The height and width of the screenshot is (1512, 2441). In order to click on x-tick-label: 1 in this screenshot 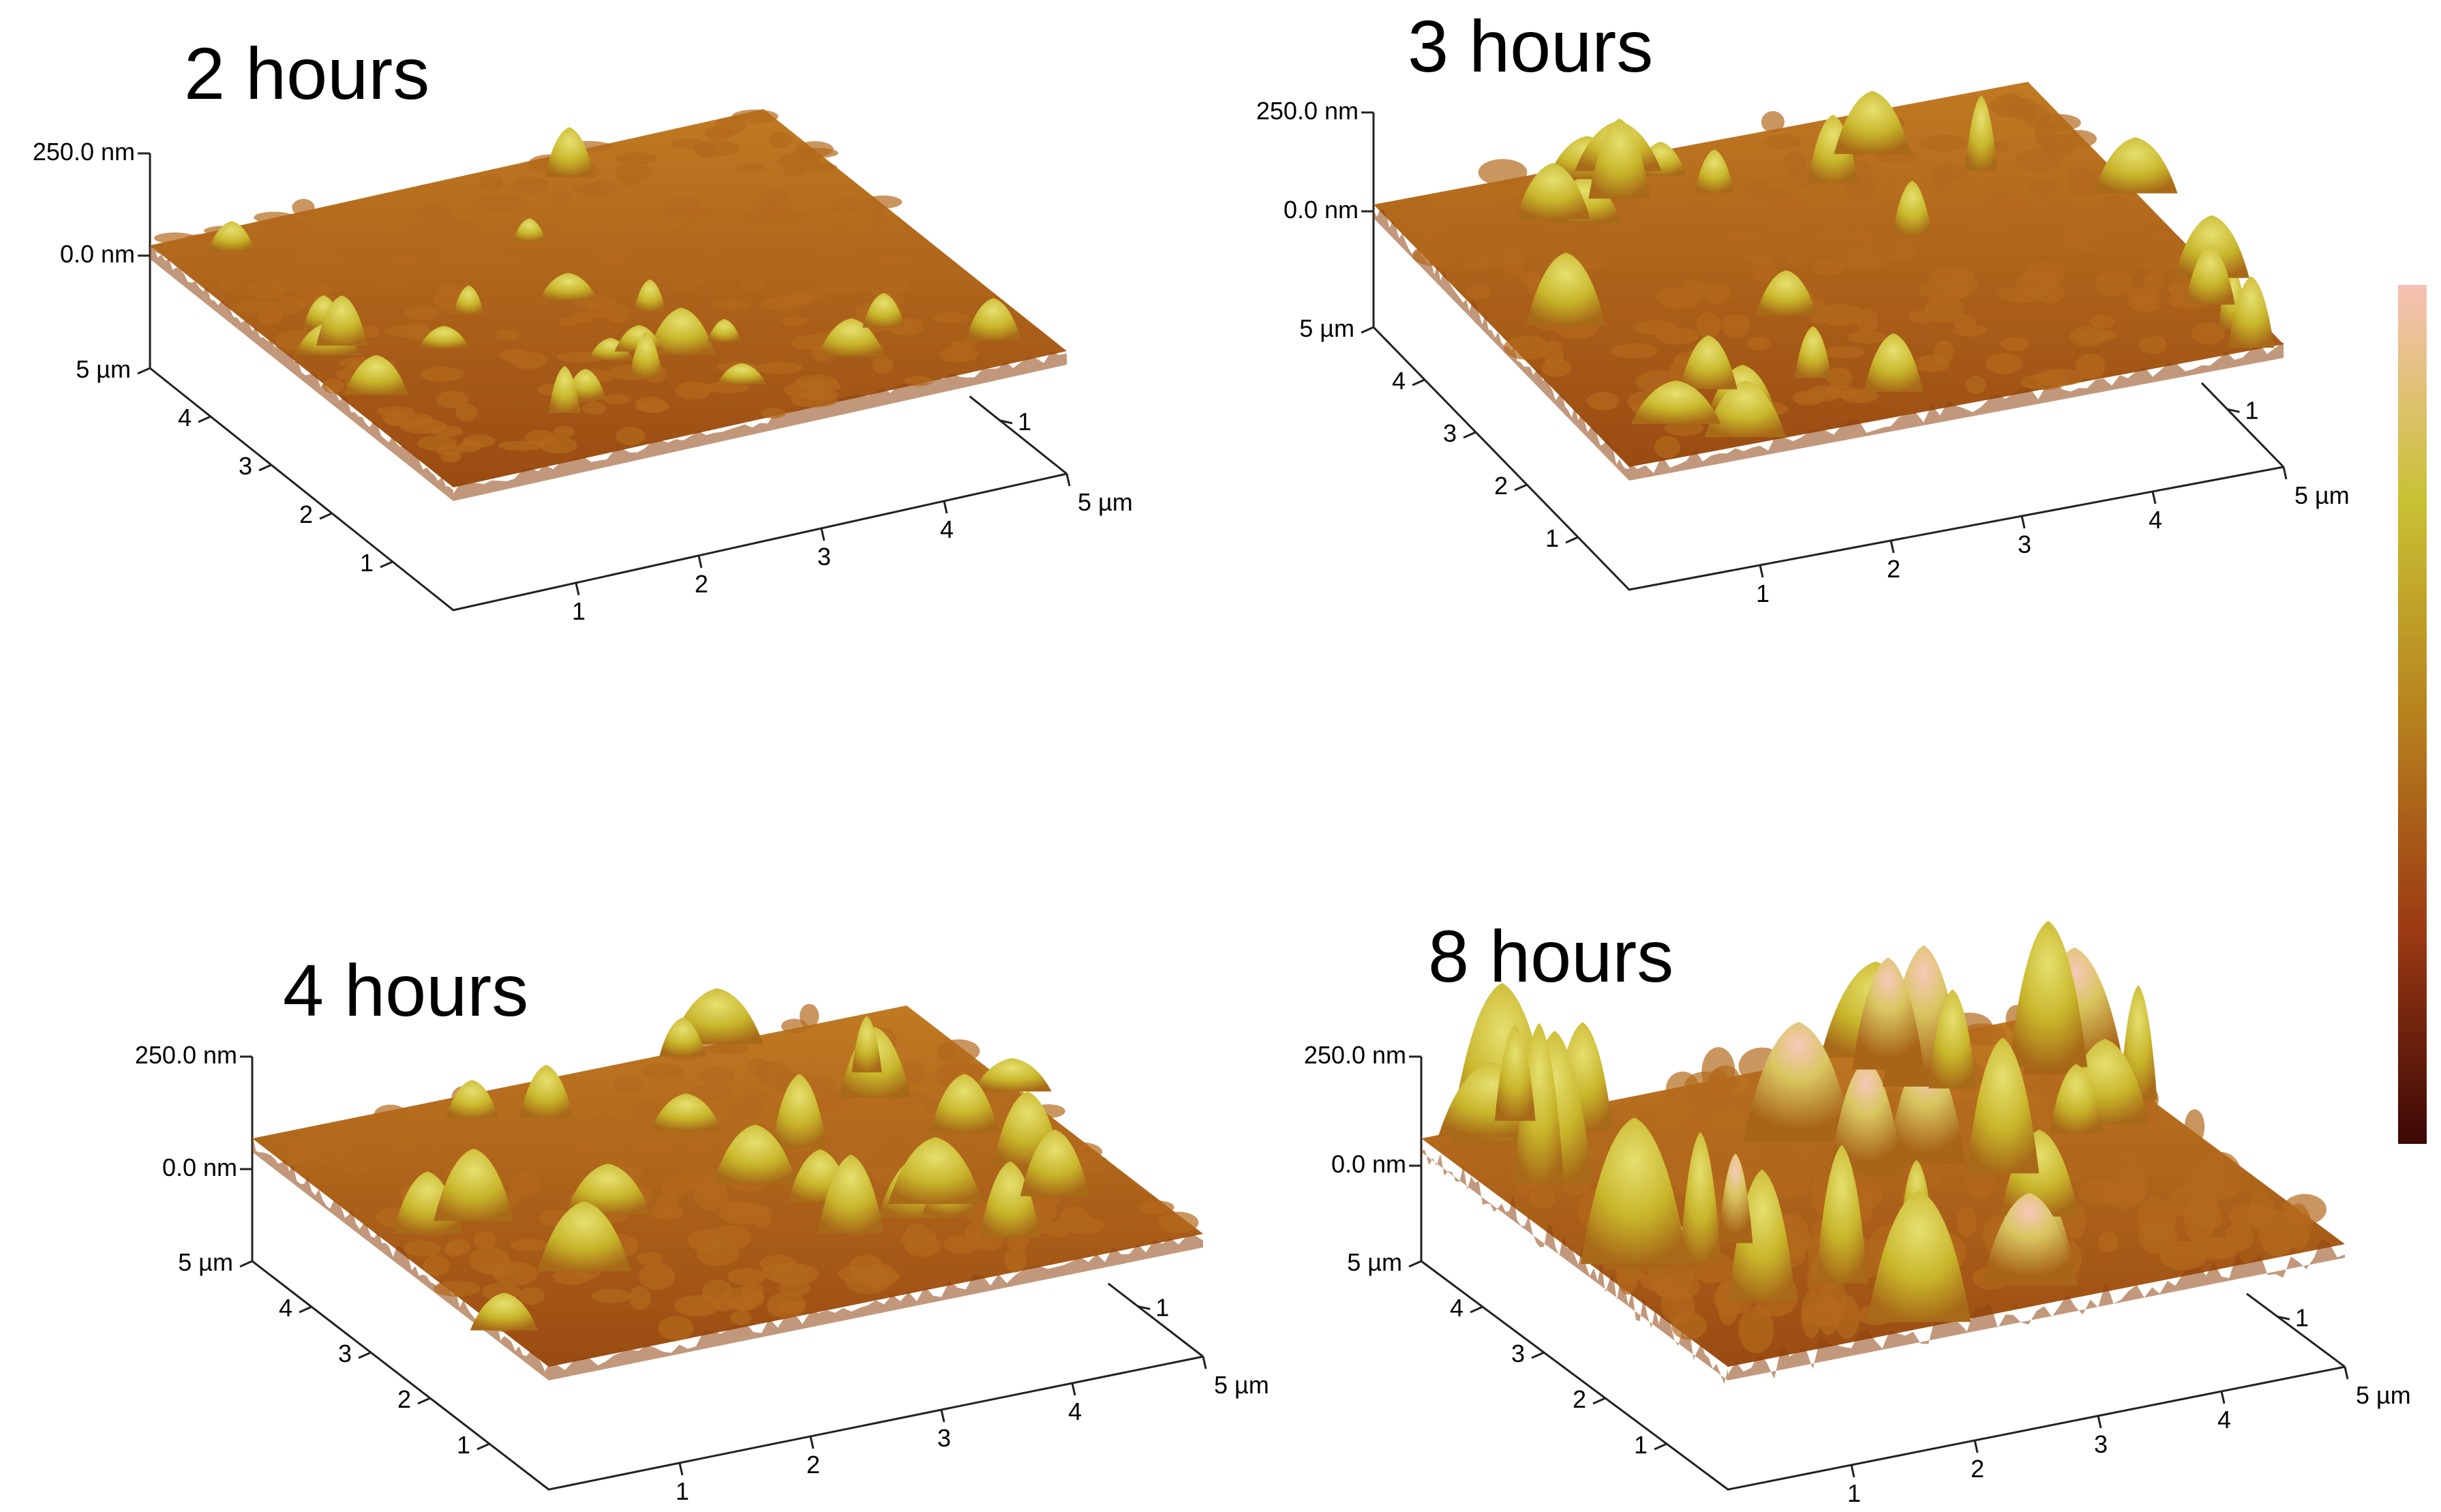, I will do `click(1854, 1493)`.